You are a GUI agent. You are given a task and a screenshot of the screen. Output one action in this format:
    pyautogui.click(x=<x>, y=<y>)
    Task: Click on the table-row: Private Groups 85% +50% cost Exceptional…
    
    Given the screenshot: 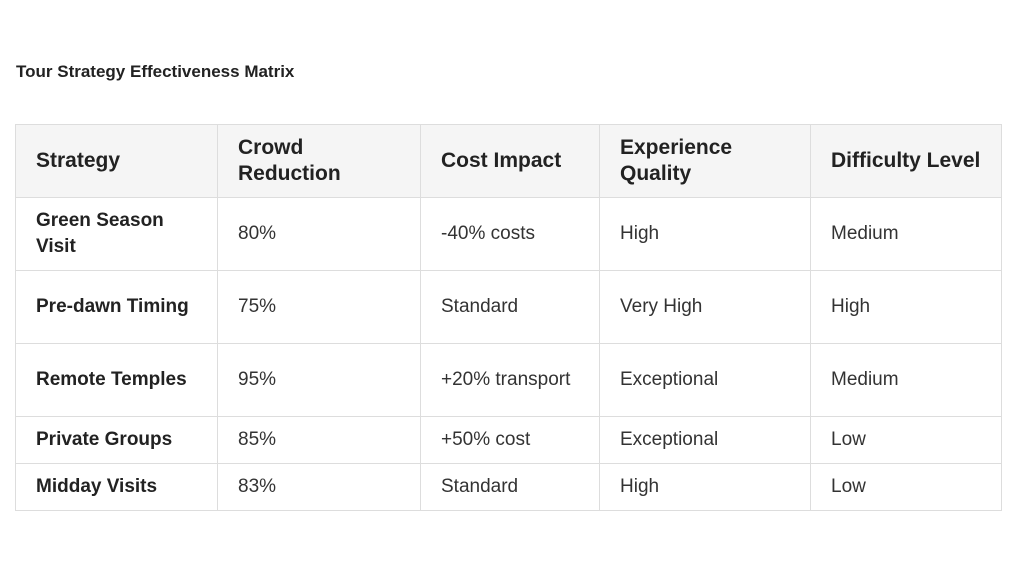 What is the action you would take?
    pyautogui.click(x=508, y=440)
    